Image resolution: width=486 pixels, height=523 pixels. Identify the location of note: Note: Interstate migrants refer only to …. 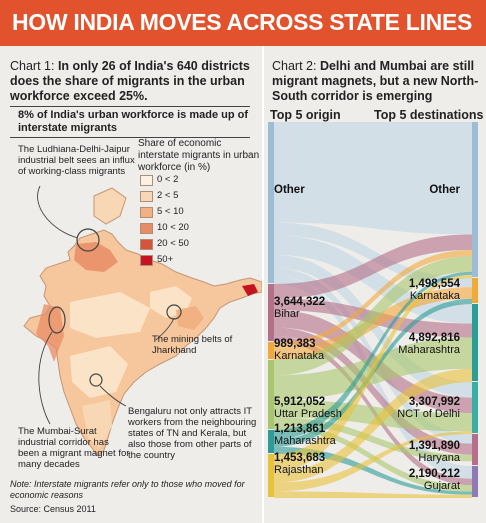
(127, 489).